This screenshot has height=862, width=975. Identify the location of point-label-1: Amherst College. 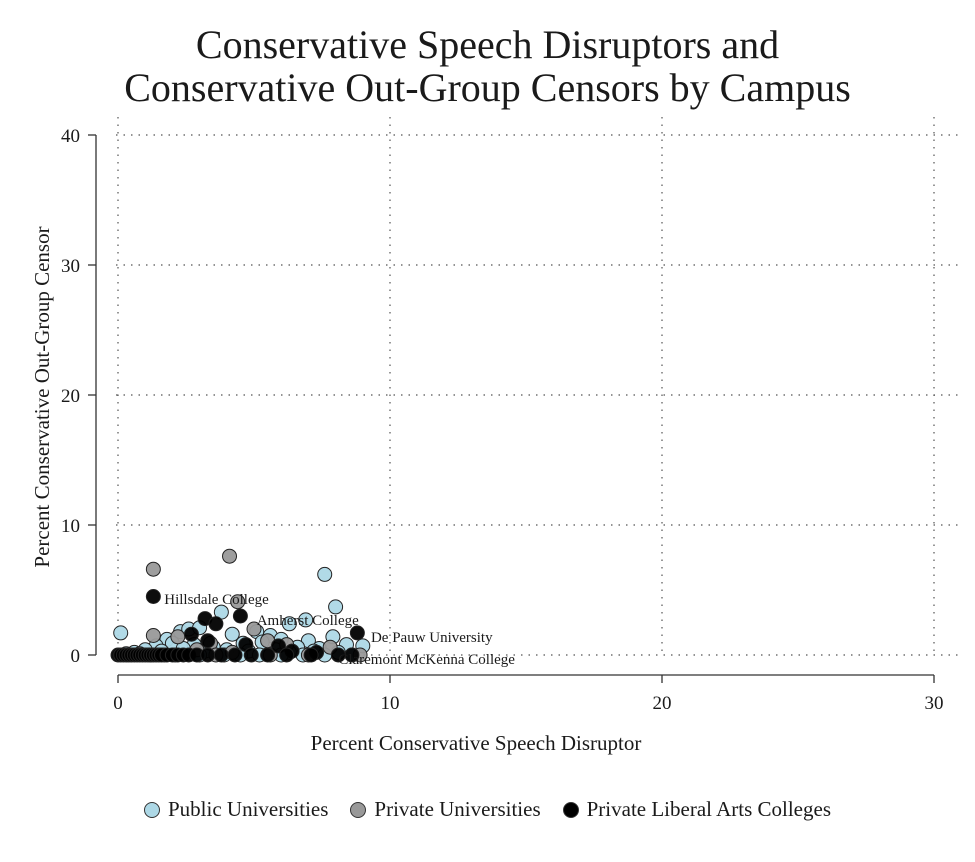
(308, 621).